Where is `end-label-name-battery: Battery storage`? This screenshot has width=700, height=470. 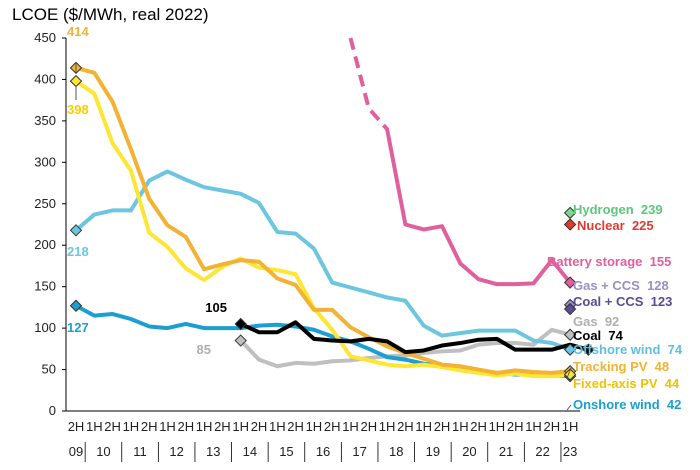 end-label-name-battery: Battery storage is located at coordinates (594, 261).